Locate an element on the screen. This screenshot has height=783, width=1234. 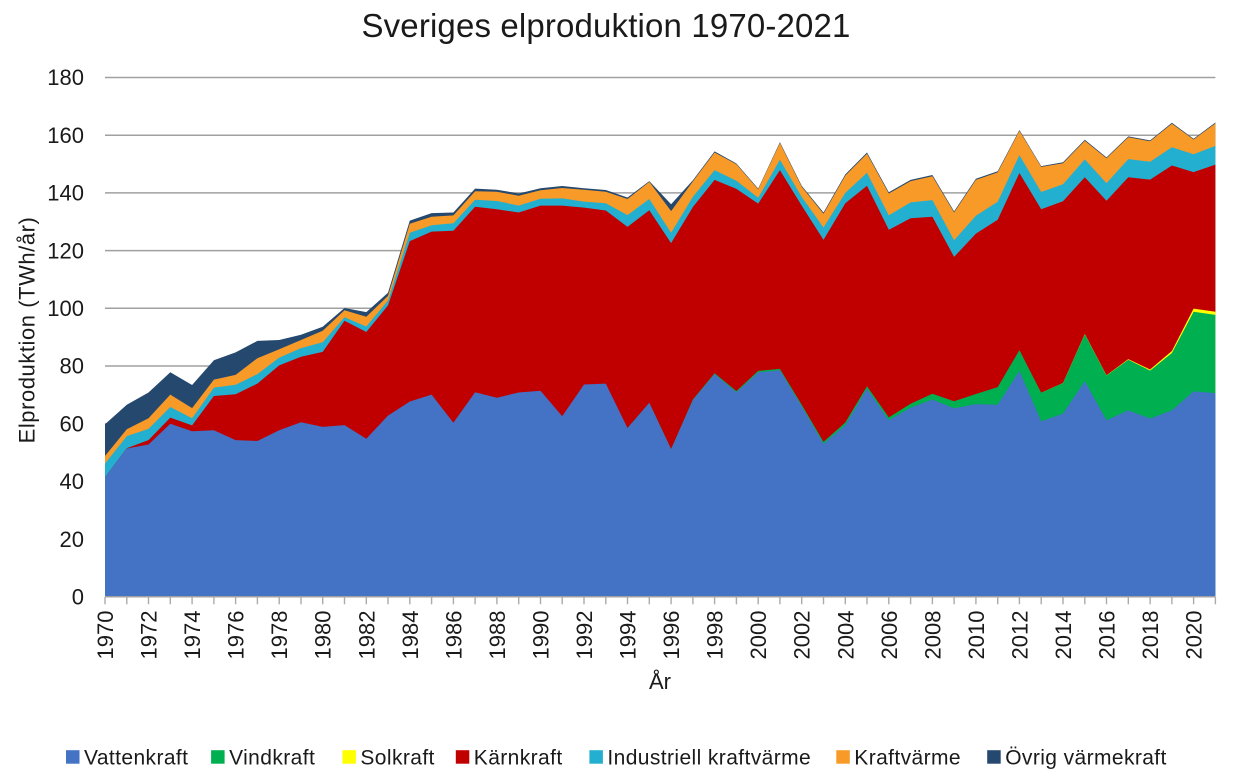
svg-text: 1986 is located at coordinates (453, 635).